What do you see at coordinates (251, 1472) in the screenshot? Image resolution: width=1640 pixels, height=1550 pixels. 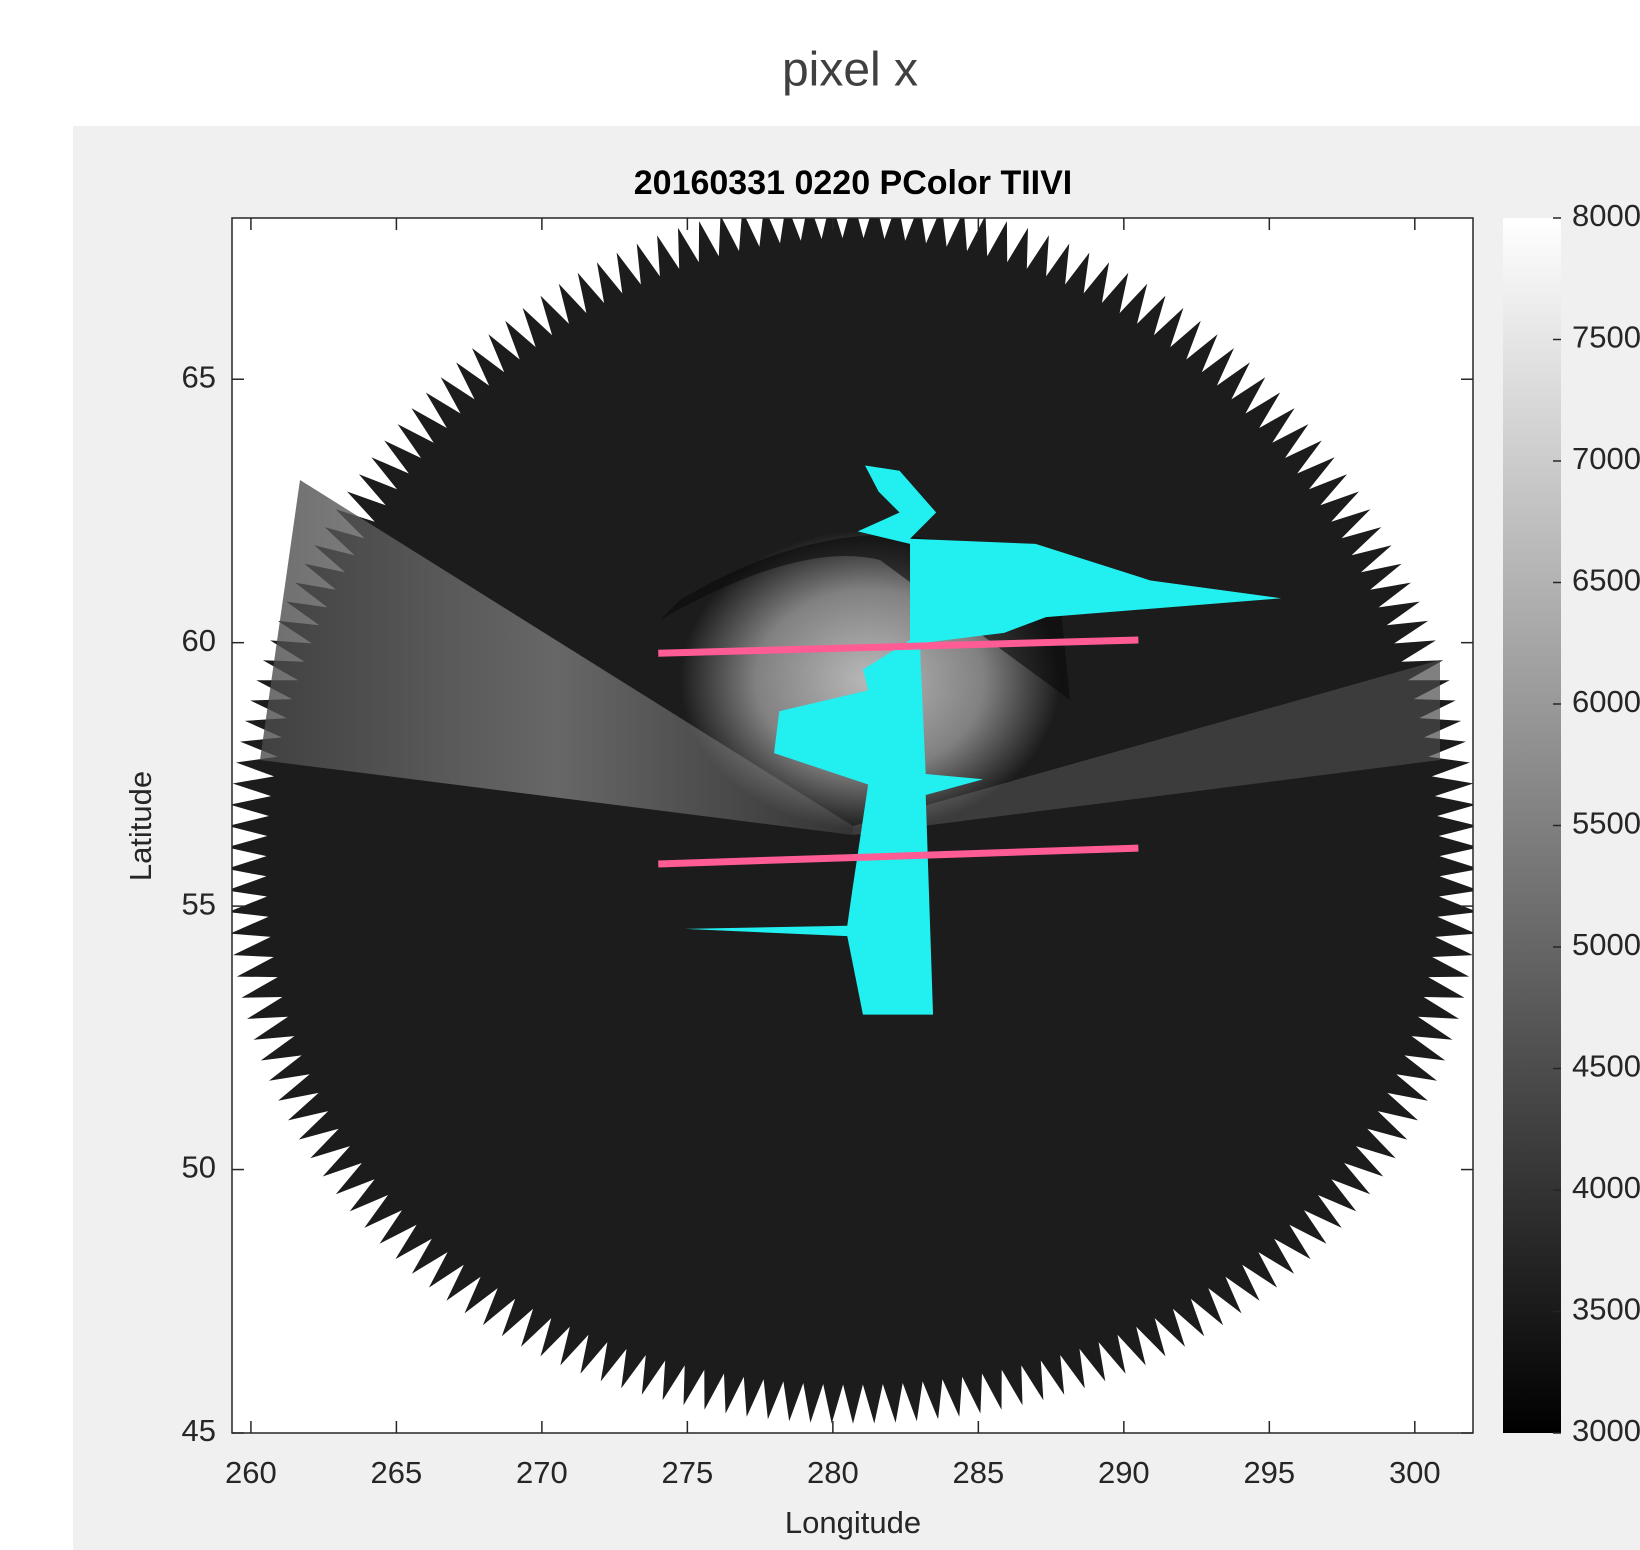 I see `x-tick-label: 260` at bounding box center [251, 1472].